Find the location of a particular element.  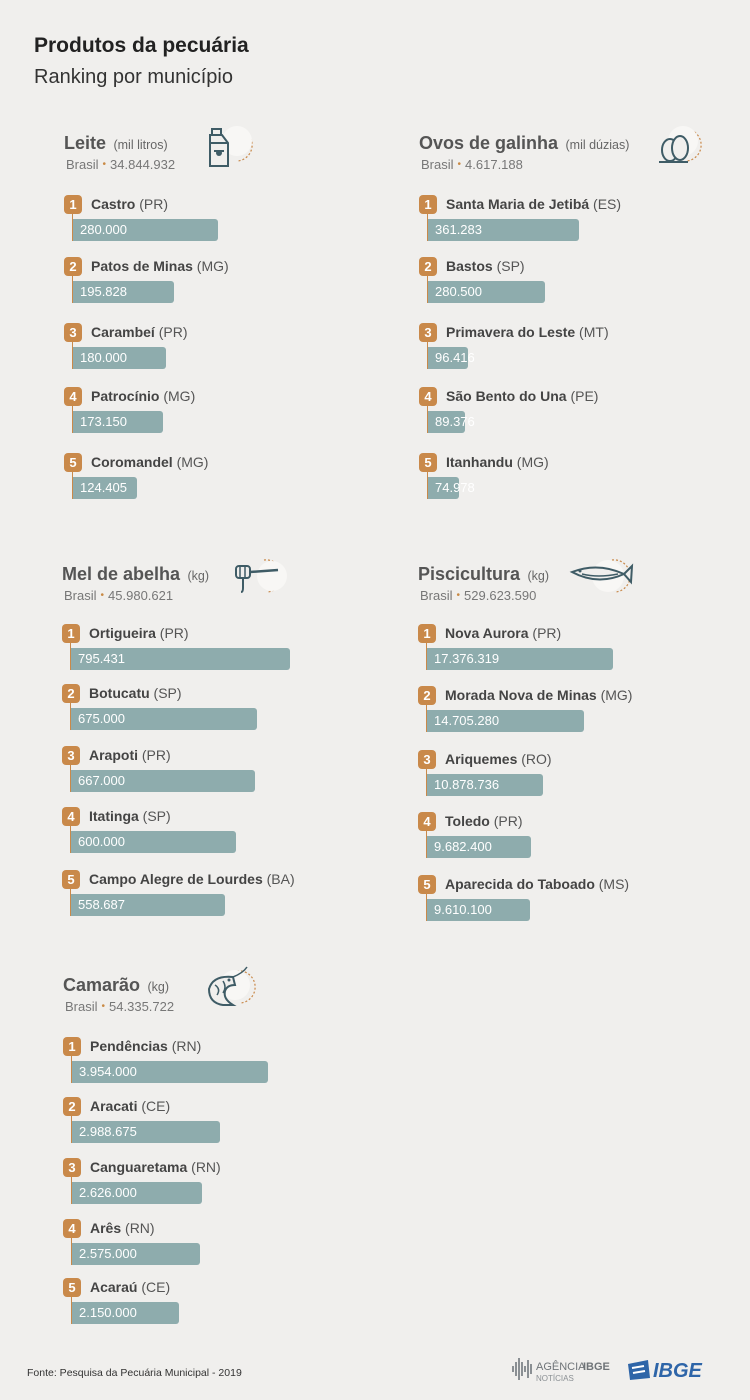

municipality-label: Itatinga (SP) is located at coordinates (130, 816).